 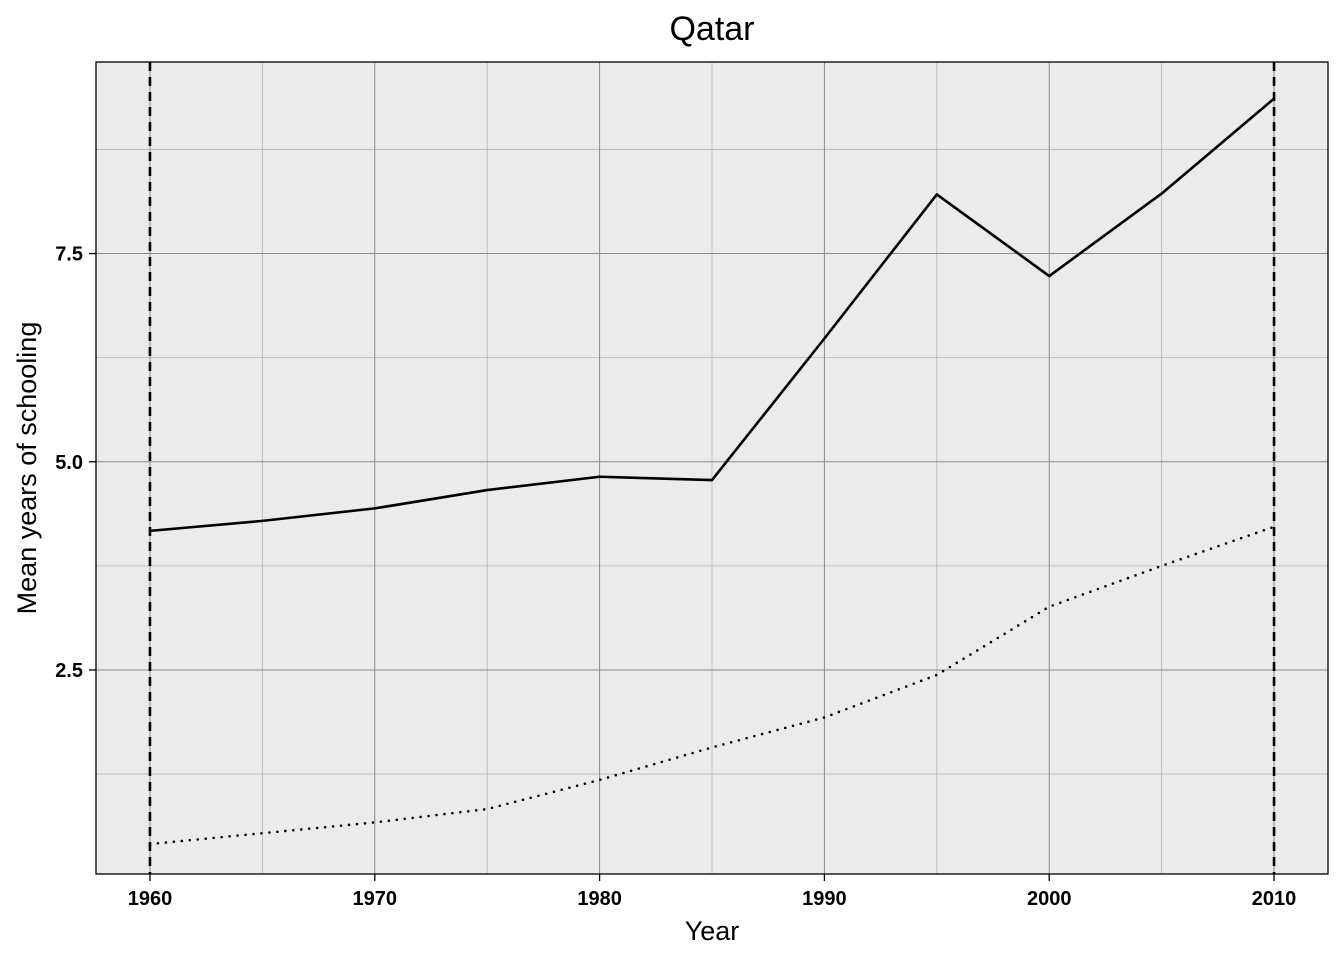 I want to click on y-axis: 2.5 5.0 7.5, so click(x=75, y=463).